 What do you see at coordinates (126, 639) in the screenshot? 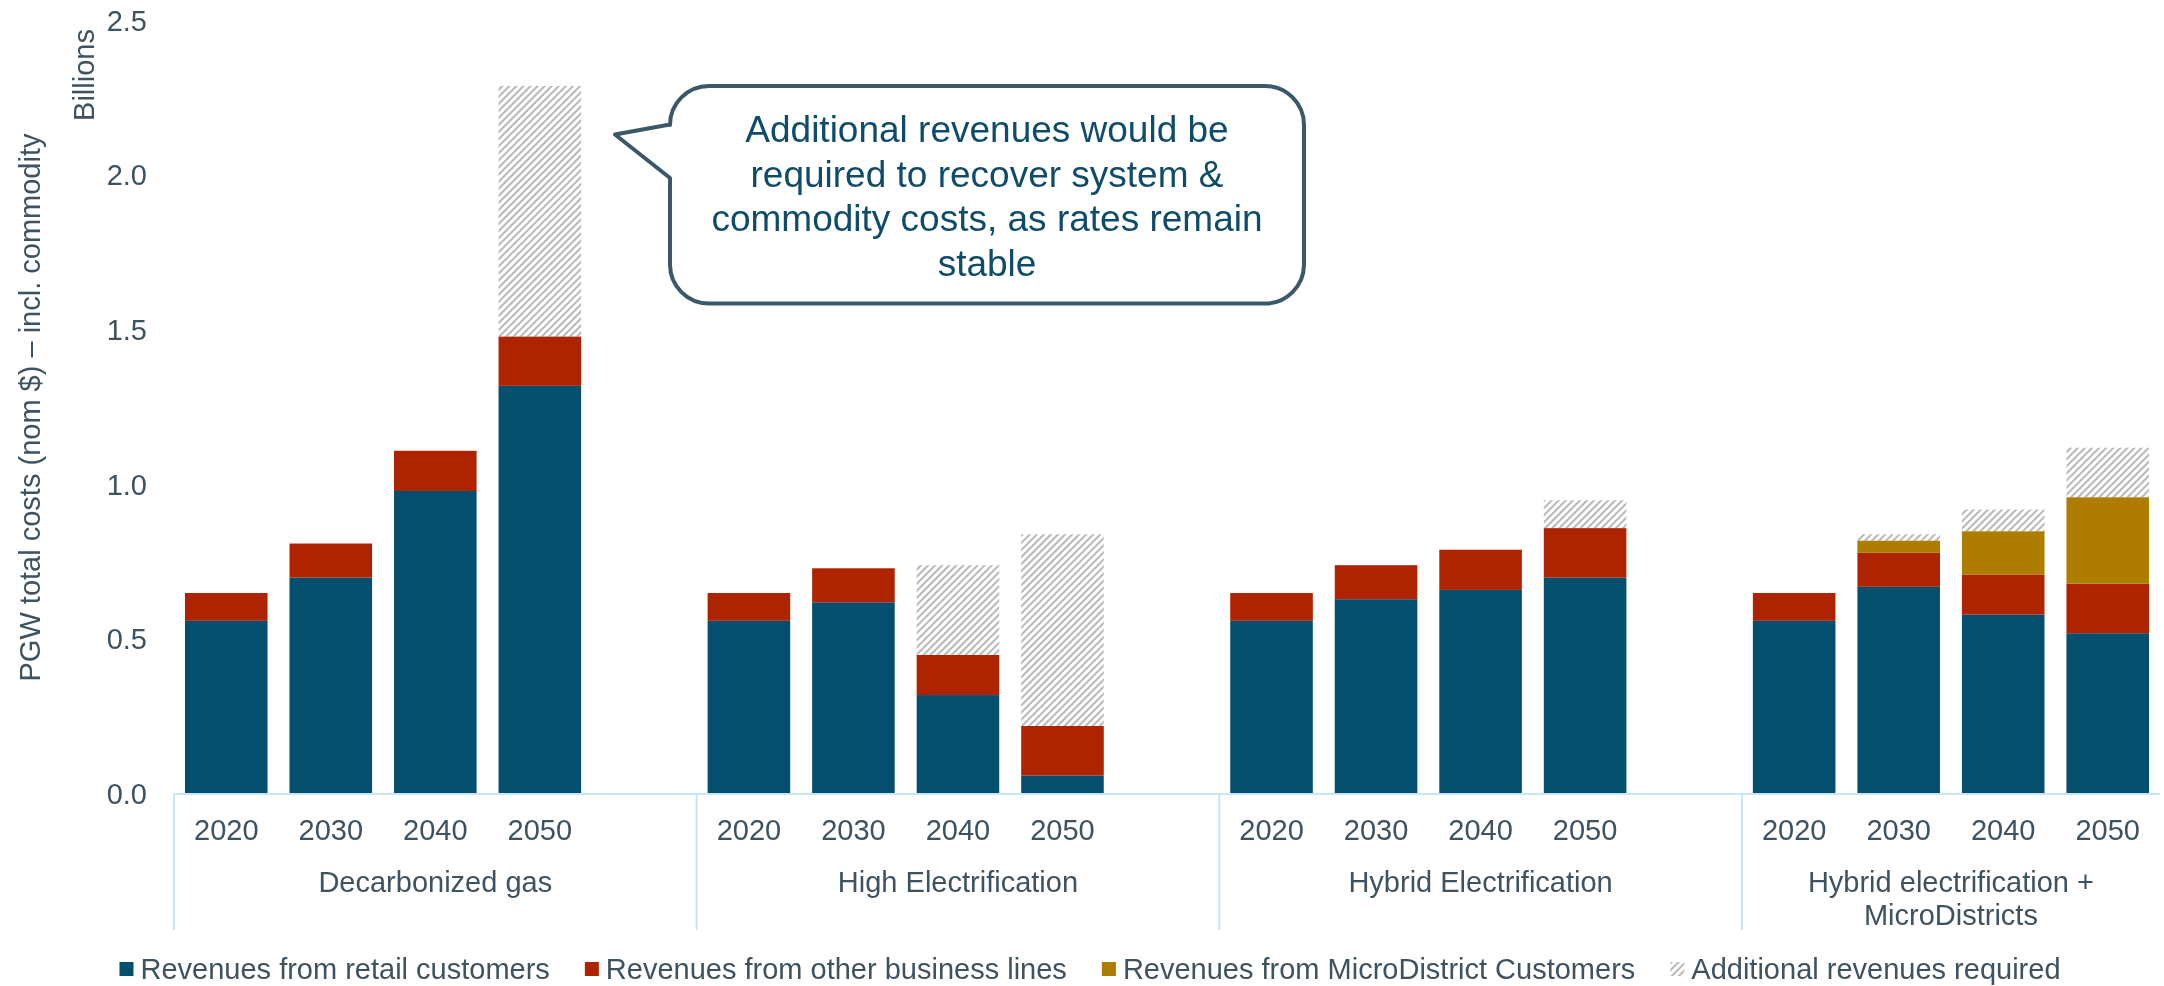
I see `y-tick-label: 0.5` at bounding box center [126, 639].